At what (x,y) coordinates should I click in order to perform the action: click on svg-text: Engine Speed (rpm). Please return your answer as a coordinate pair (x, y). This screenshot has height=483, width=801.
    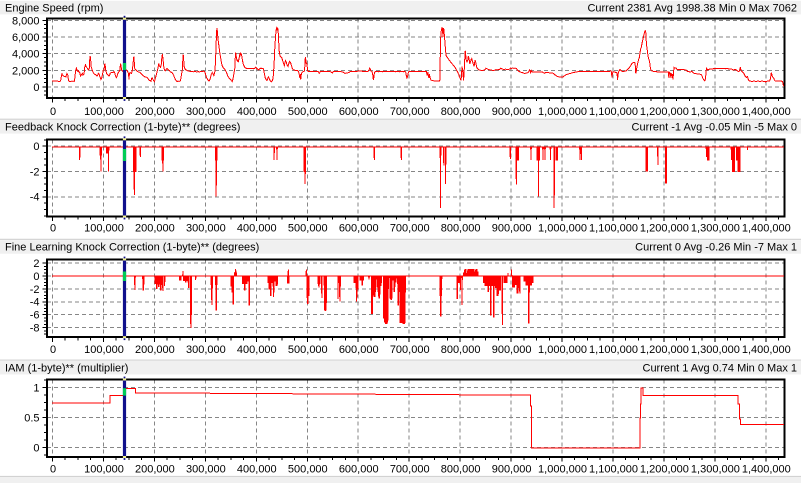
    Looking at the image, I should click on (54, 8).